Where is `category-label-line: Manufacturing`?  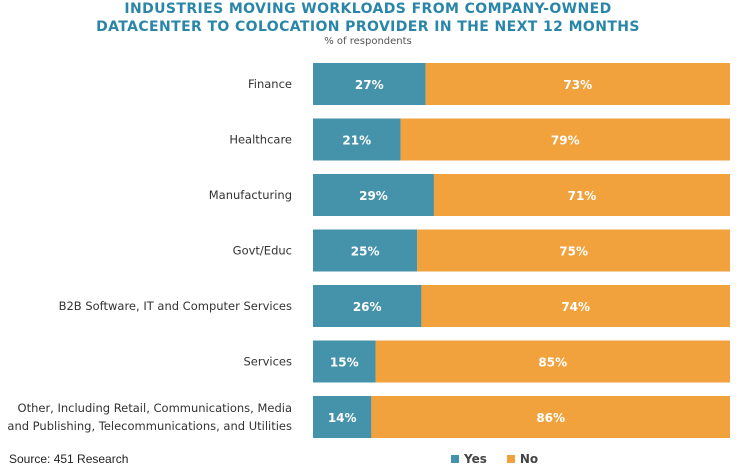 category-label-line: Manufacturing is located at coordinates (250, 195).